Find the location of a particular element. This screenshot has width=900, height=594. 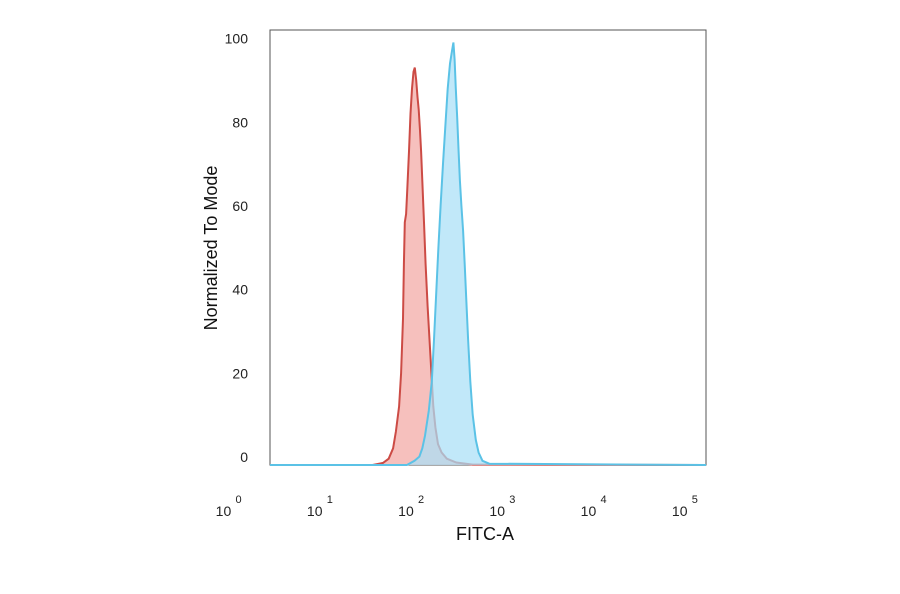

x-tick-exponent: 1 is located at coordinates (330, 500).